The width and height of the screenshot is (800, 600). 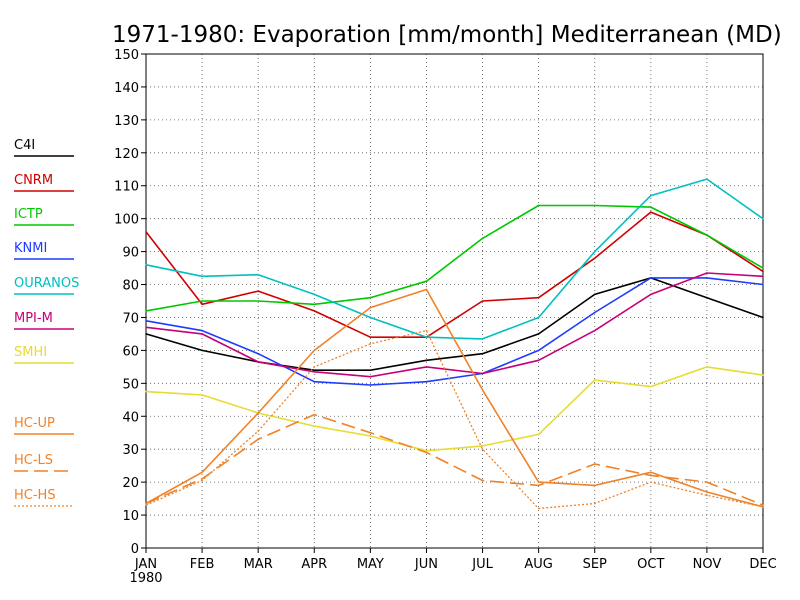 I want to click on y-tick-label: 80, so click(x=130, y=286).